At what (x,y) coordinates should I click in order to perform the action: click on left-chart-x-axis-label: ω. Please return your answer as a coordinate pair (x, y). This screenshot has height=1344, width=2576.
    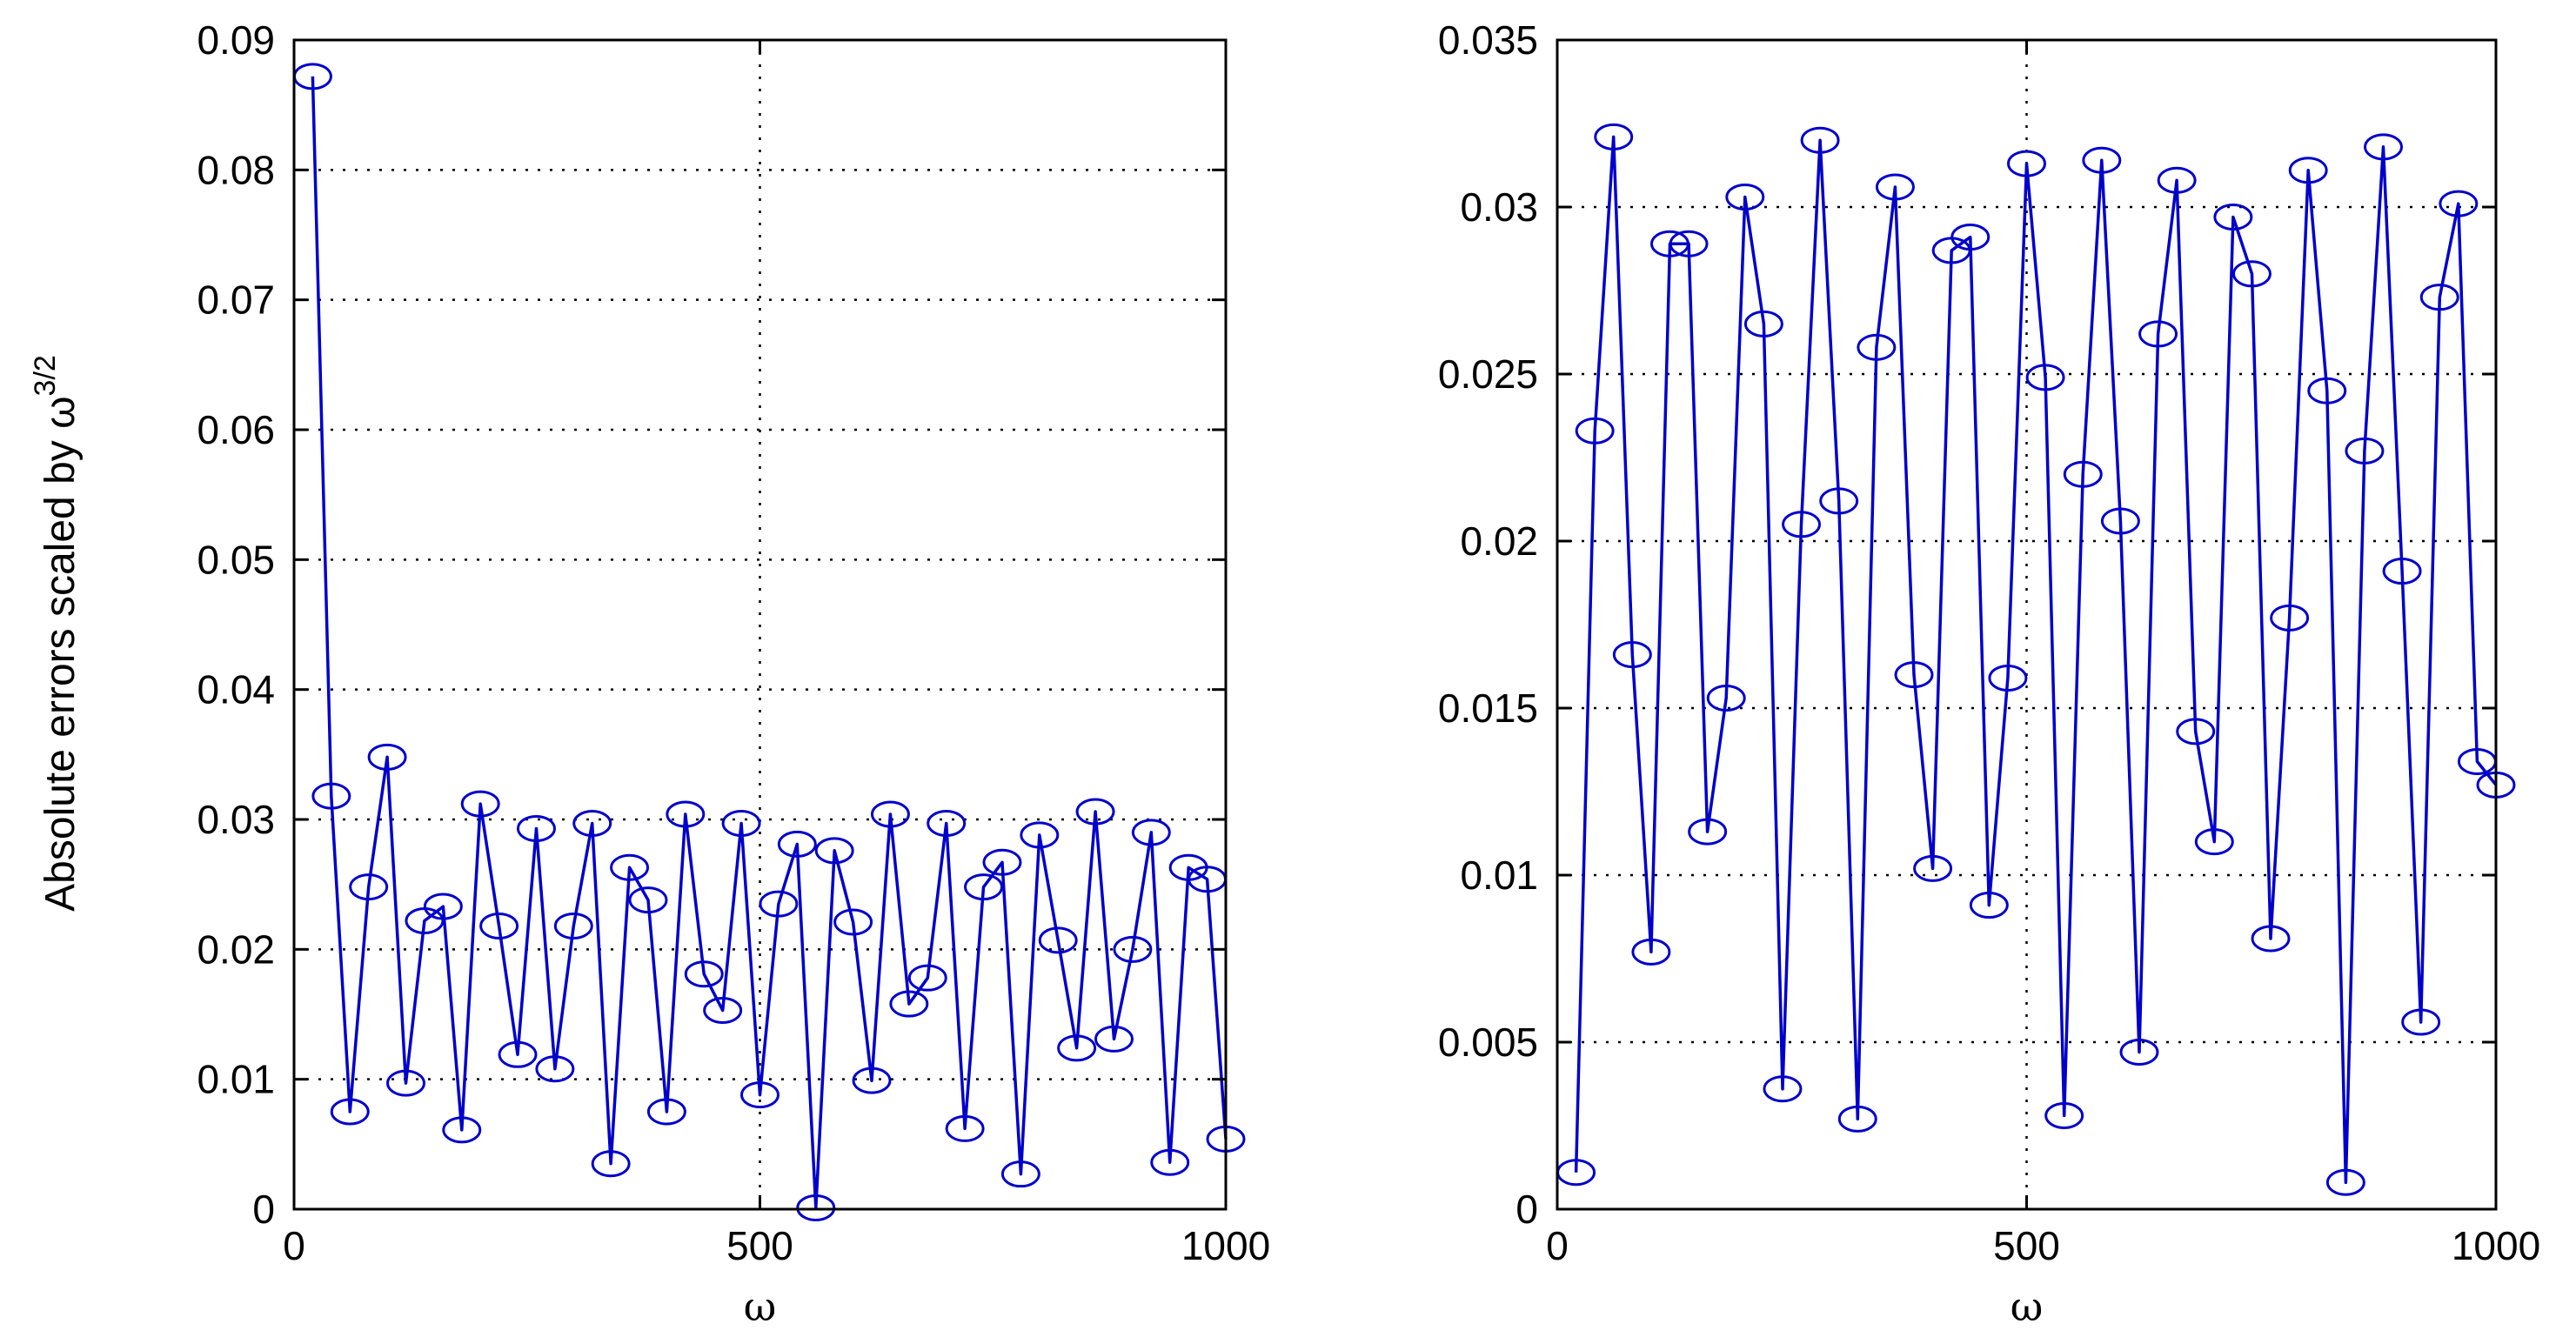
    Looking at the image, I should click on (760, 1306).